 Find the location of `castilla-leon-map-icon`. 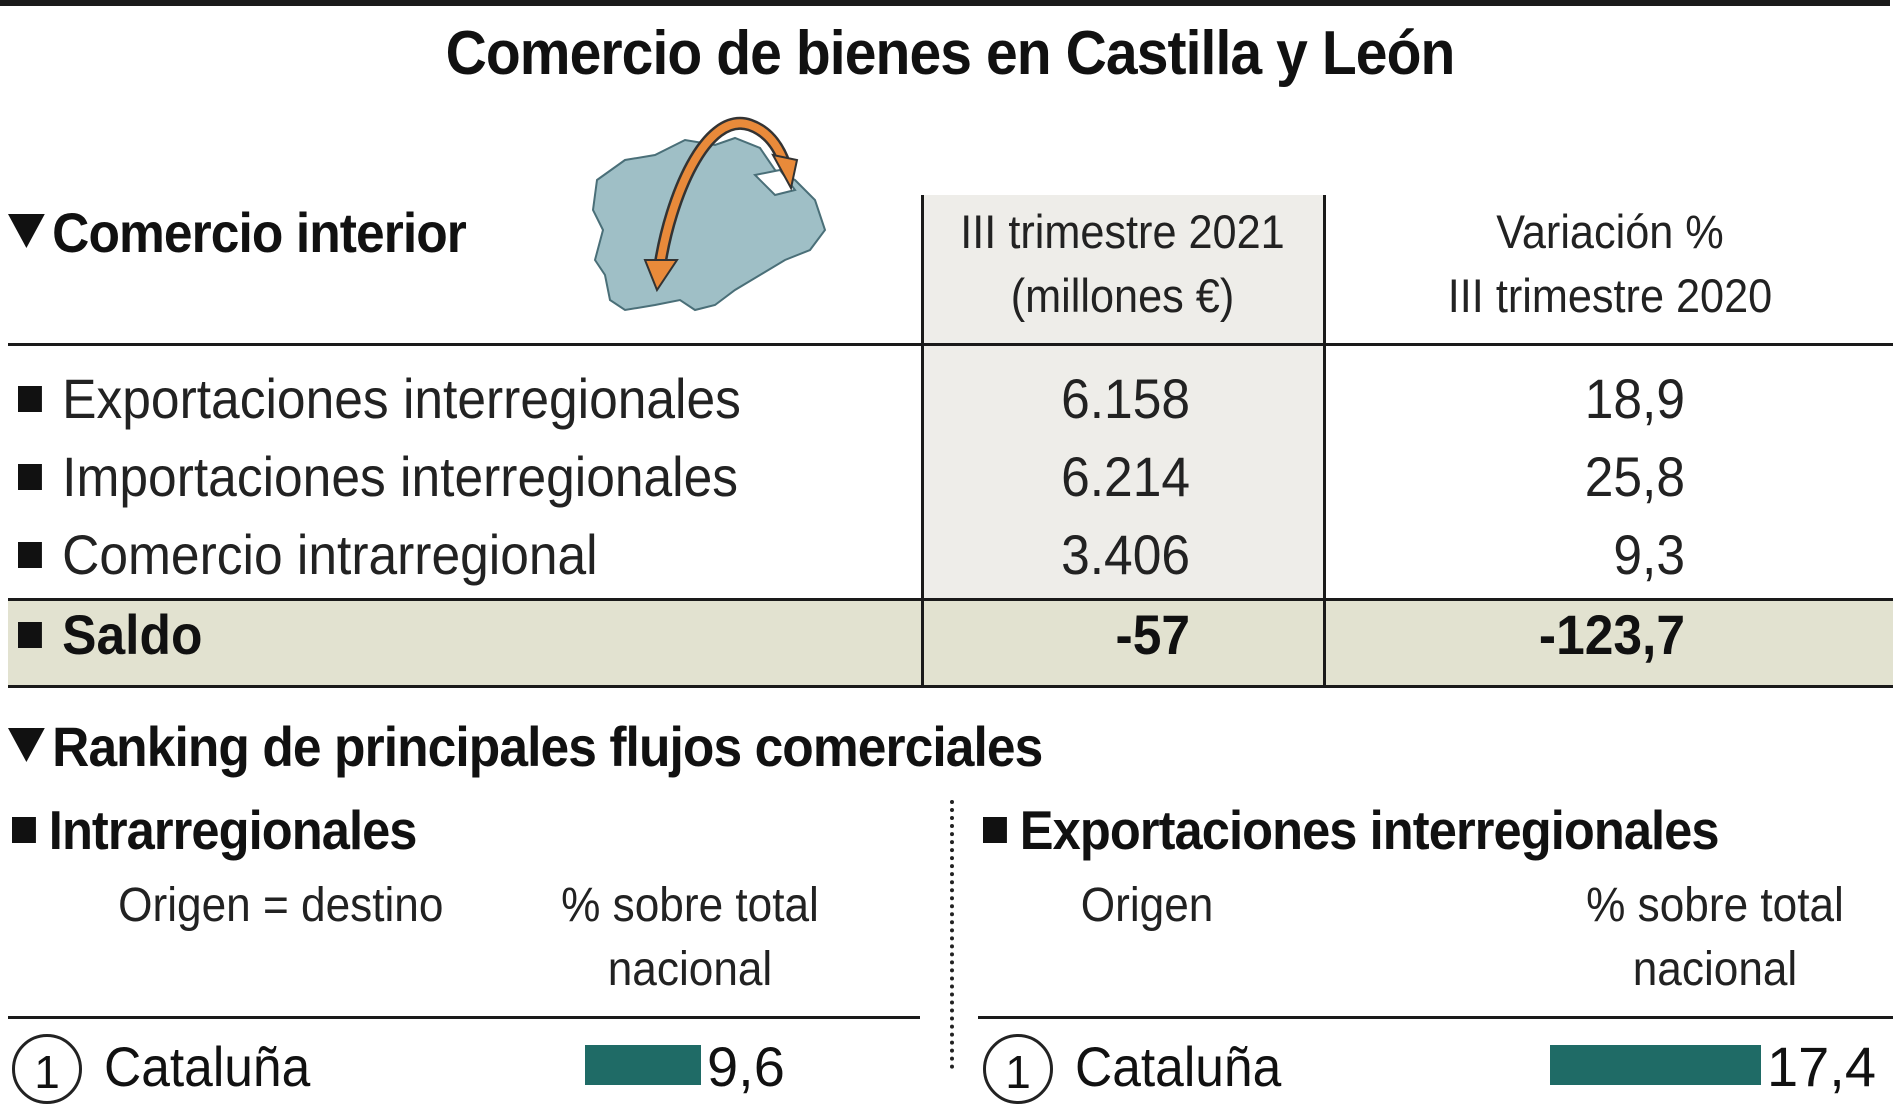

castilla-leon-map-icon is located at coordinates (710, 210).